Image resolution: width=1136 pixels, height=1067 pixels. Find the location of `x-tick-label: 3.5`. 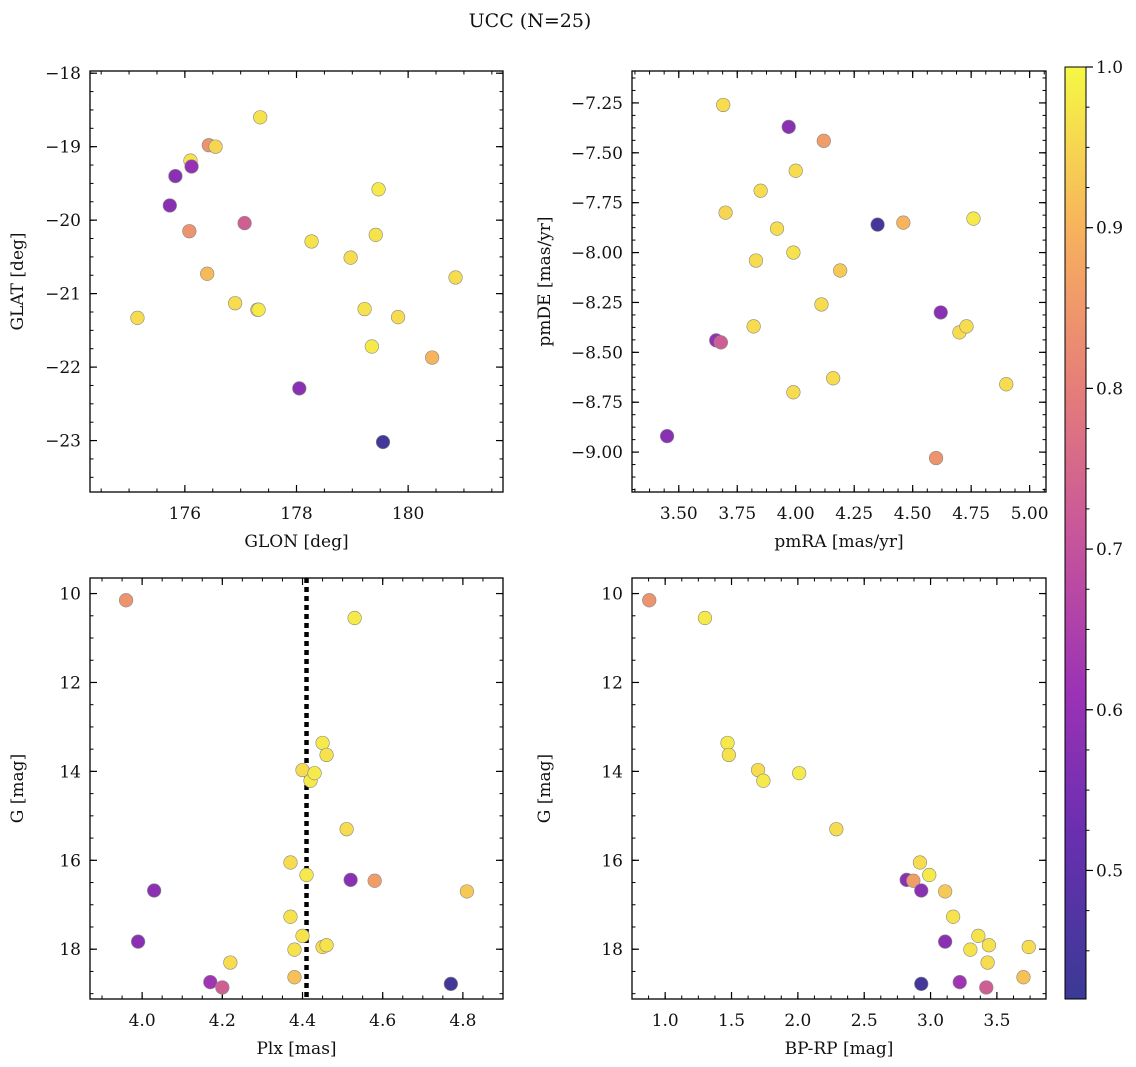

x-tick-label: 3.5 is located at coordinates (996, 1021).